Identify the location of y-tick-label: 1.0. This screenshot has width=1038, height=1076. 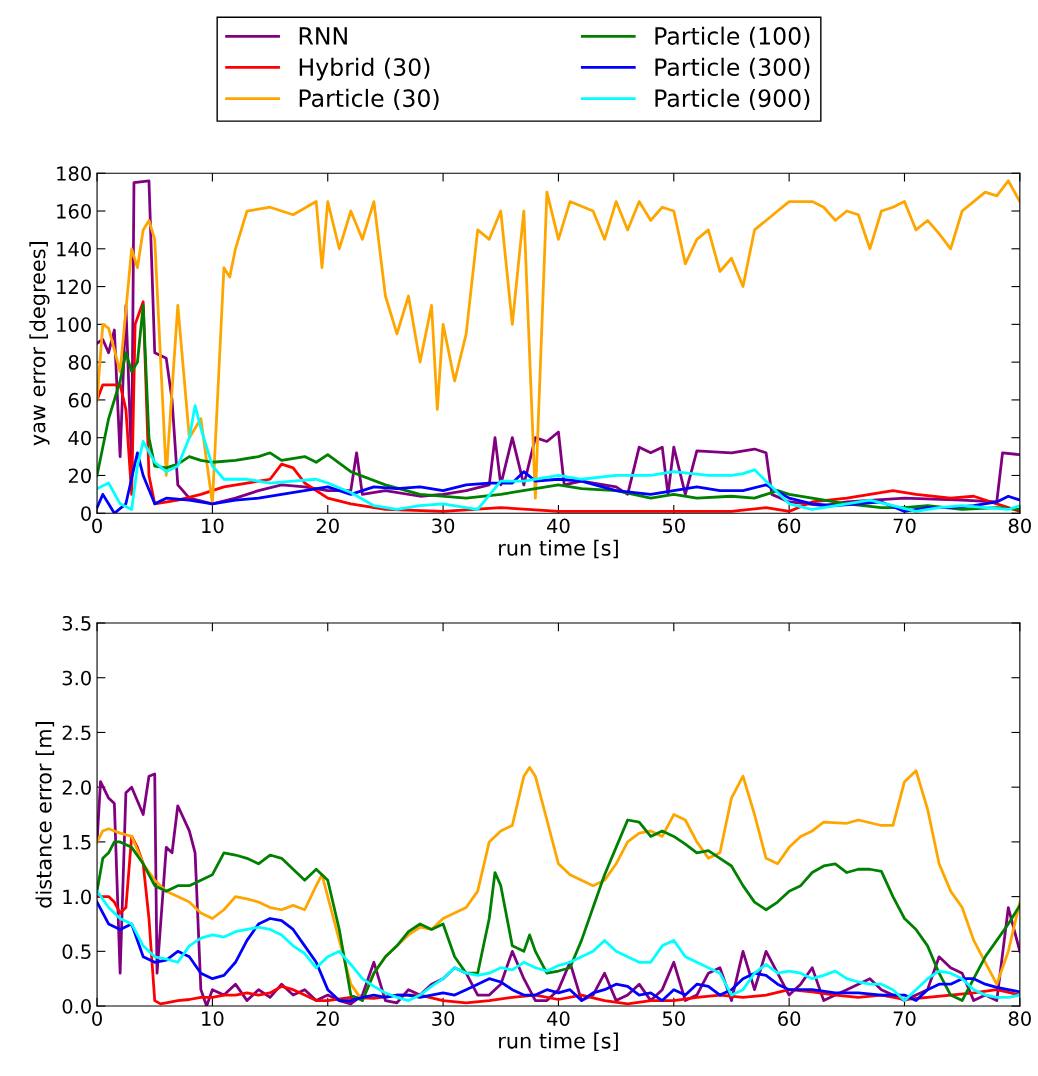
(77, 897).